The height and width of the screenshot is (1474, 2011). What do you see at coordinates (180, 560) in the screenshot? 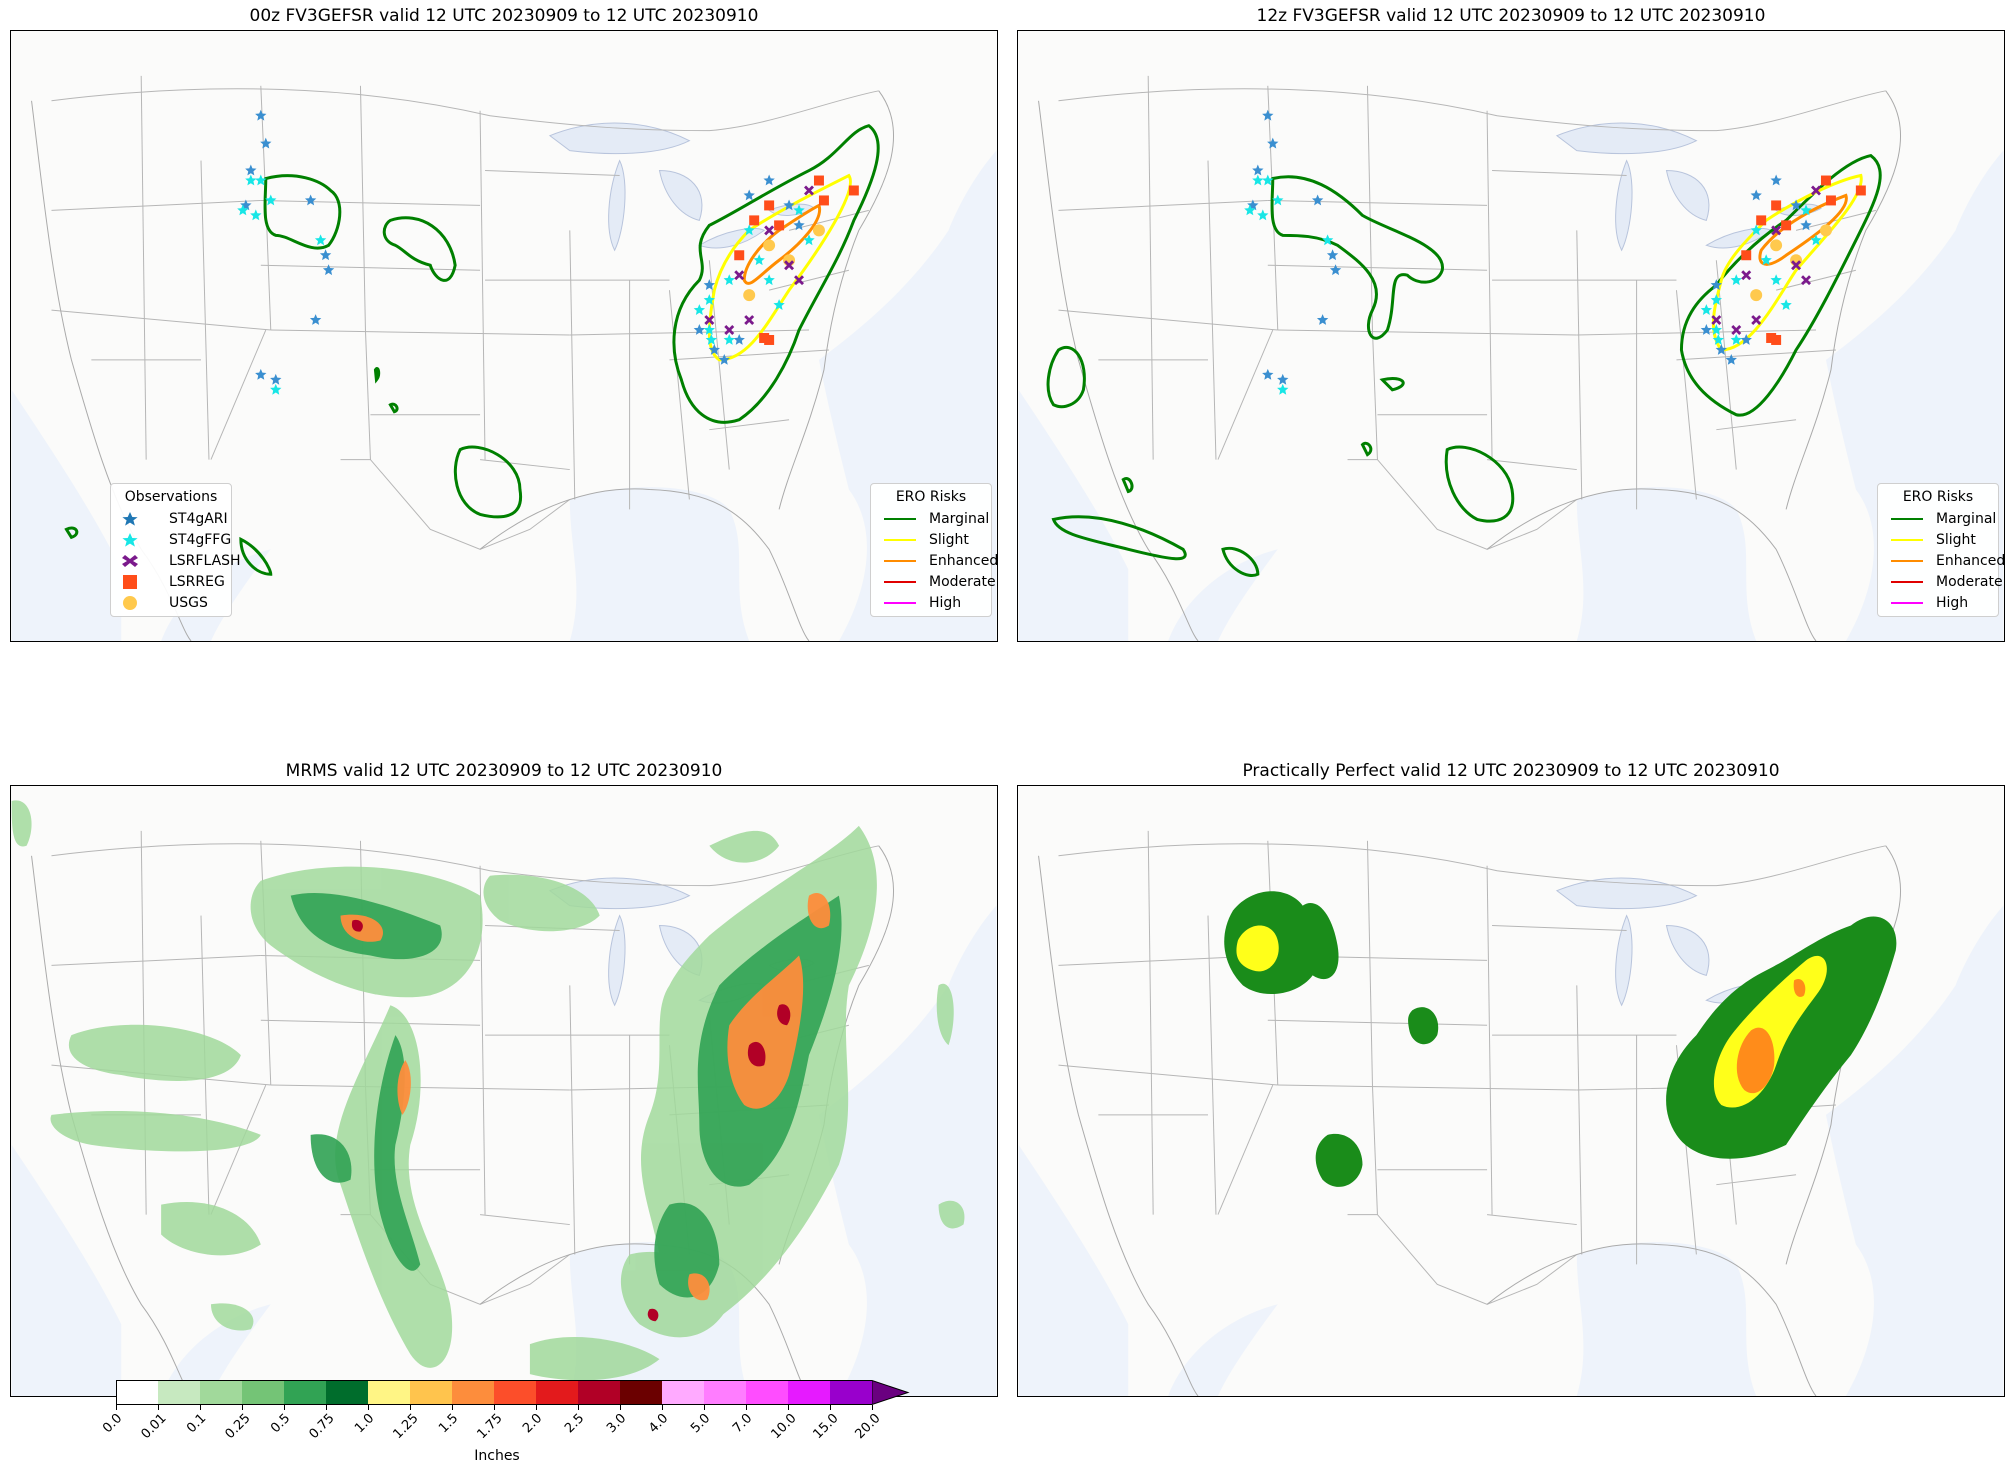
I see `obs-legend-row: LSRFLASH` at bounding box center [180, 560].